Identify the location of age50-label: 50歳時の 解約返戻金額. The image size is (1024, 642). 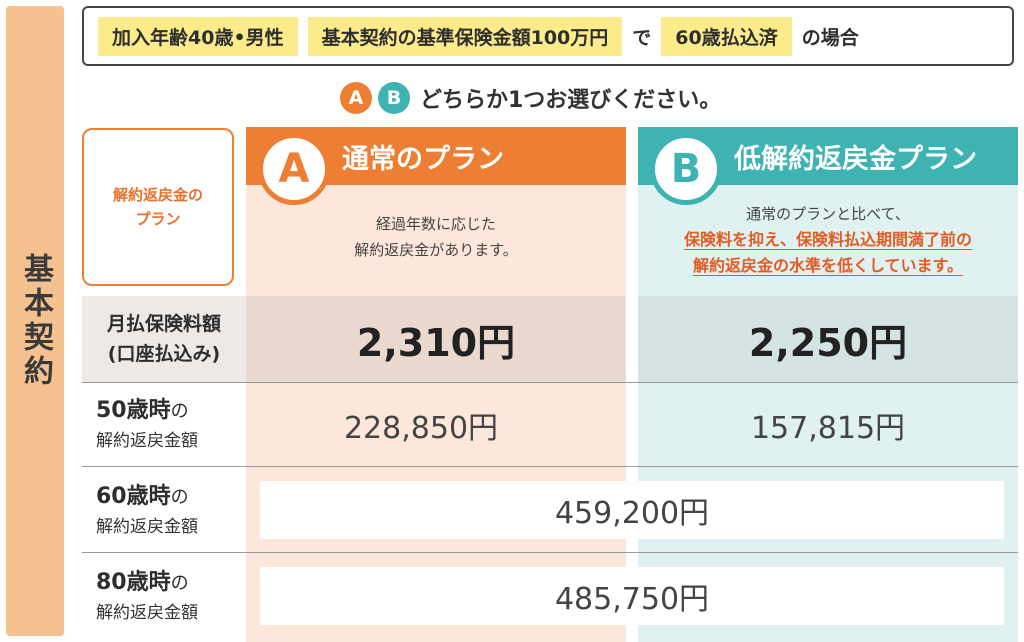
(164, 421).